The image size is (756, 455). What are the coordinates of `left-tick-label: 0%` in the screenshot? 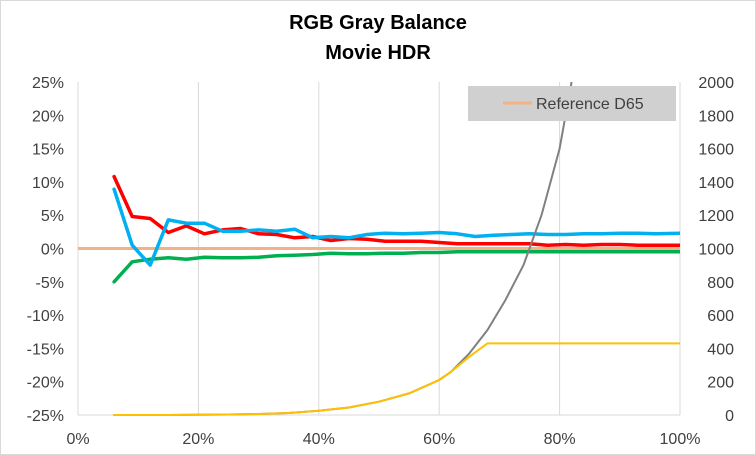 It's located at (52, 250).